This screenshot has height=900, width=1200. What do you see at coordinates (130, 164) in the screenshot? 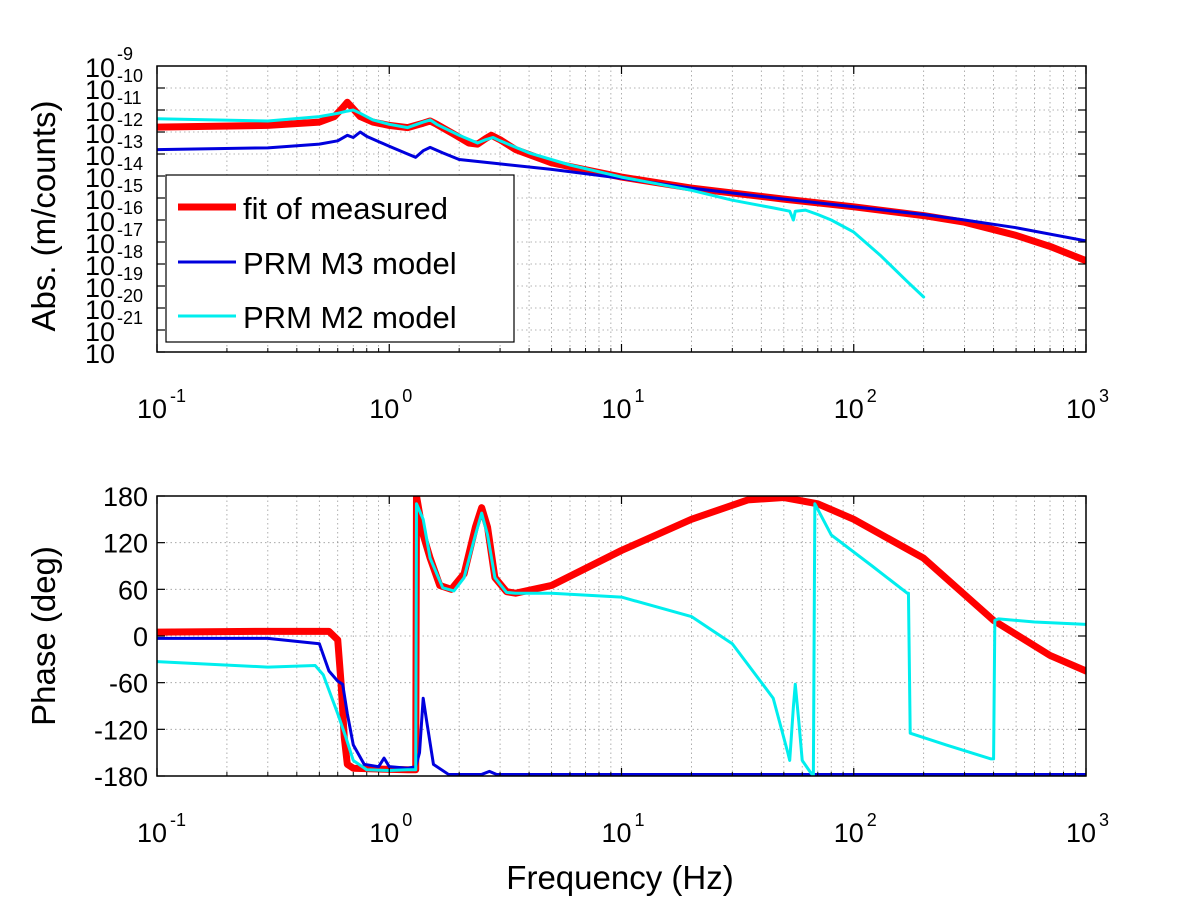
I see `y-tick-exponent: -14` at bounding box center [130, 164].